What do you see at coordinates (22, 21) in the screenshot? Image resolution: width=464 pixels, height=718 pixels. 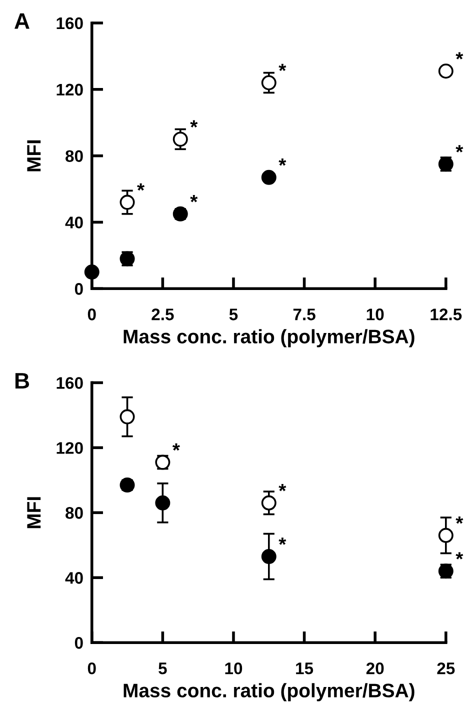 I see `chart-title: A` at bounding box center [22, 21].